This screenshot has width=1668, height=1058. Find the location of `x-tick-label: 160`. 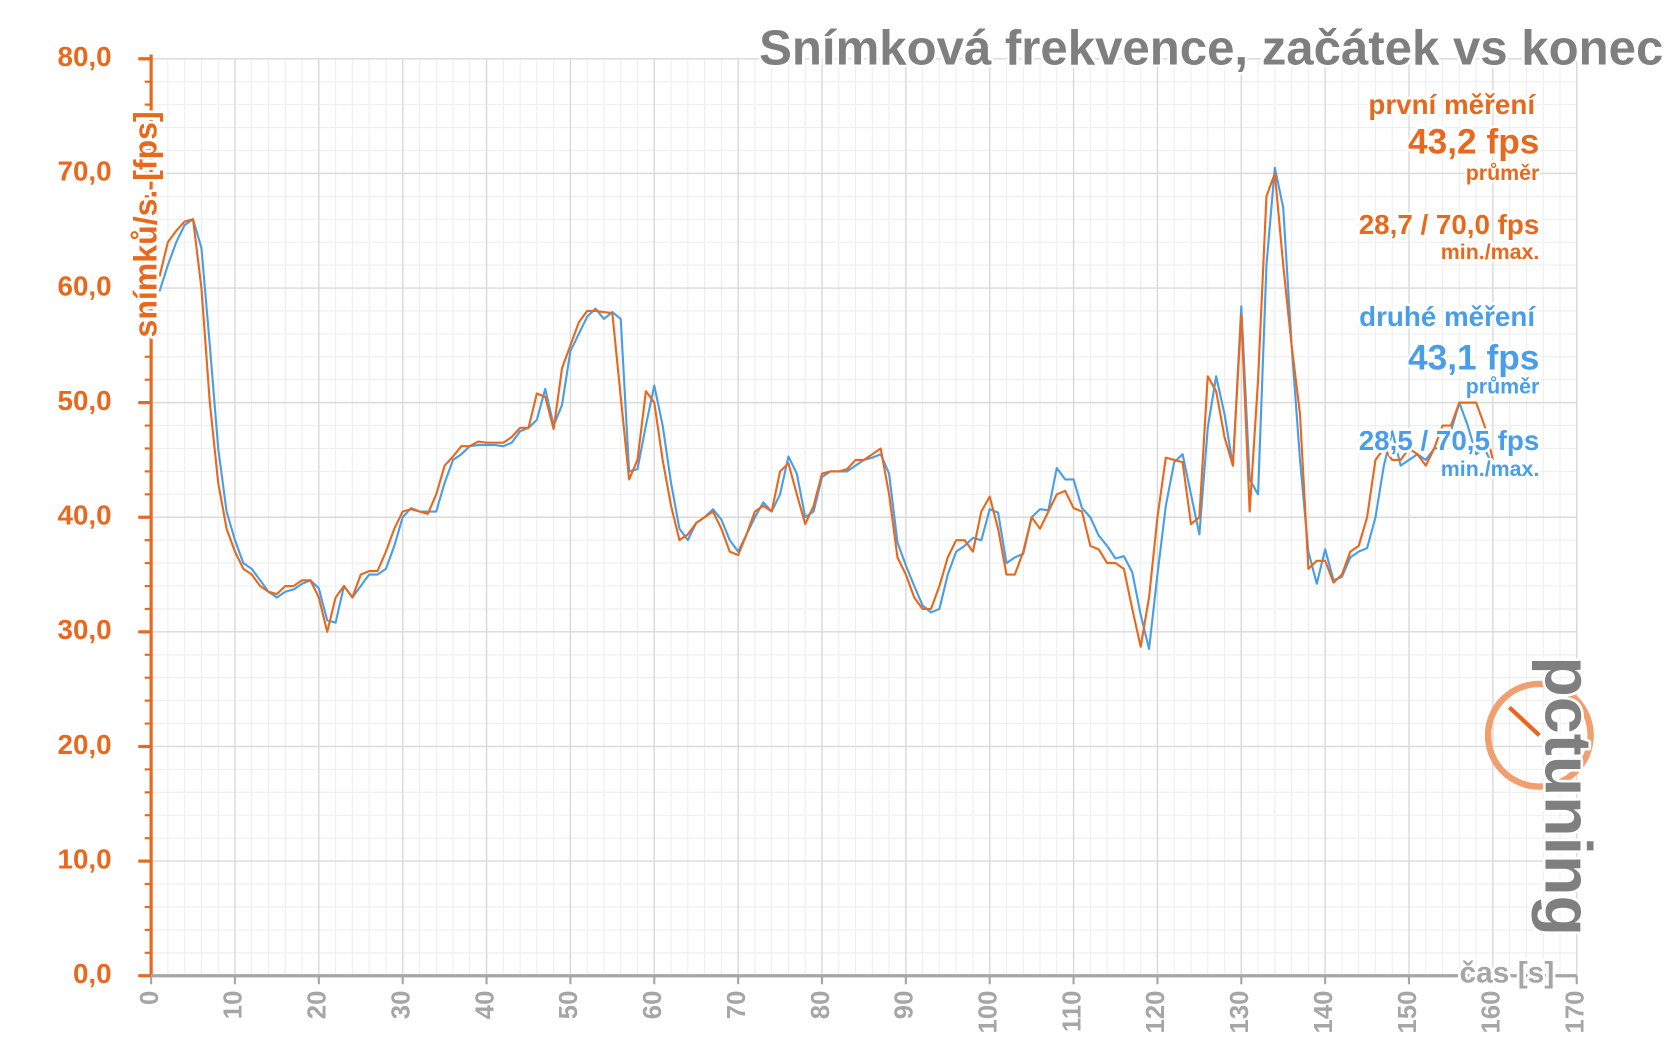

x-tick-label: 160 is located at coordinates (1492, 1012).